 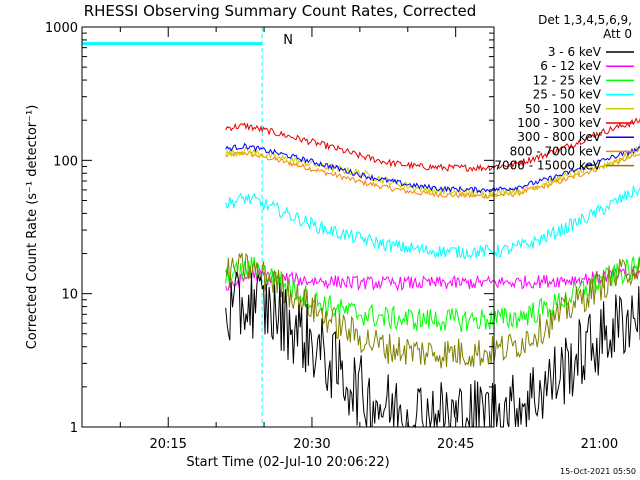 I want to click on legend-label-1: 6 - 12 keV, so click(x=571, y=66).